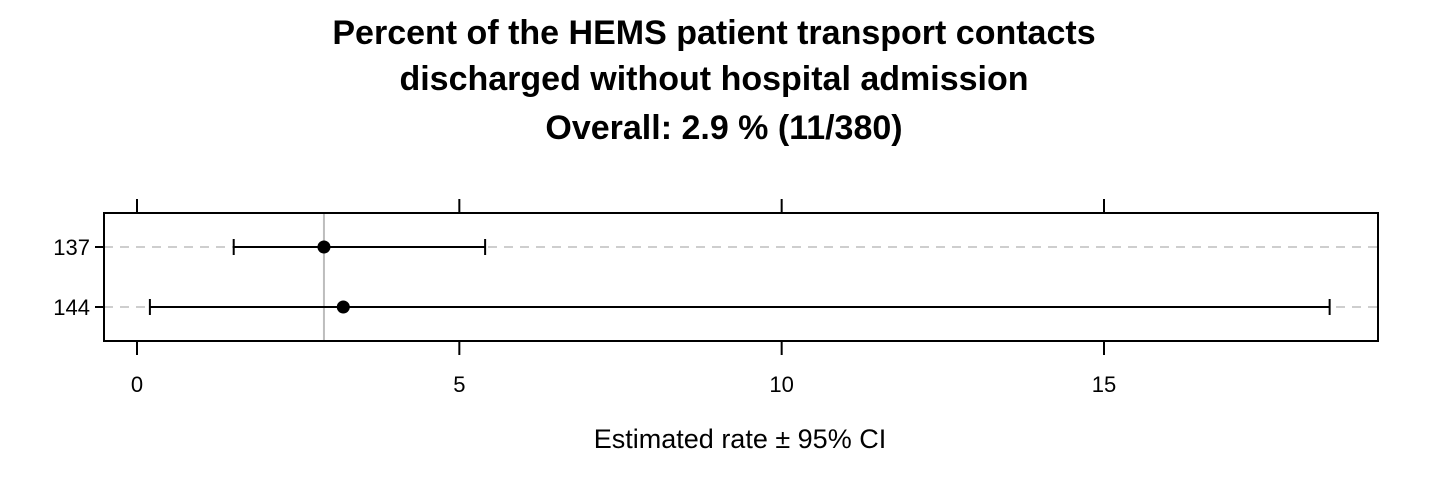 Image resolution: width=1440 pixels, height=480 pixels. Describe the element at coordinates (781, 384) in the screenshot. I see `x-tick-label-10: 10` at that location.